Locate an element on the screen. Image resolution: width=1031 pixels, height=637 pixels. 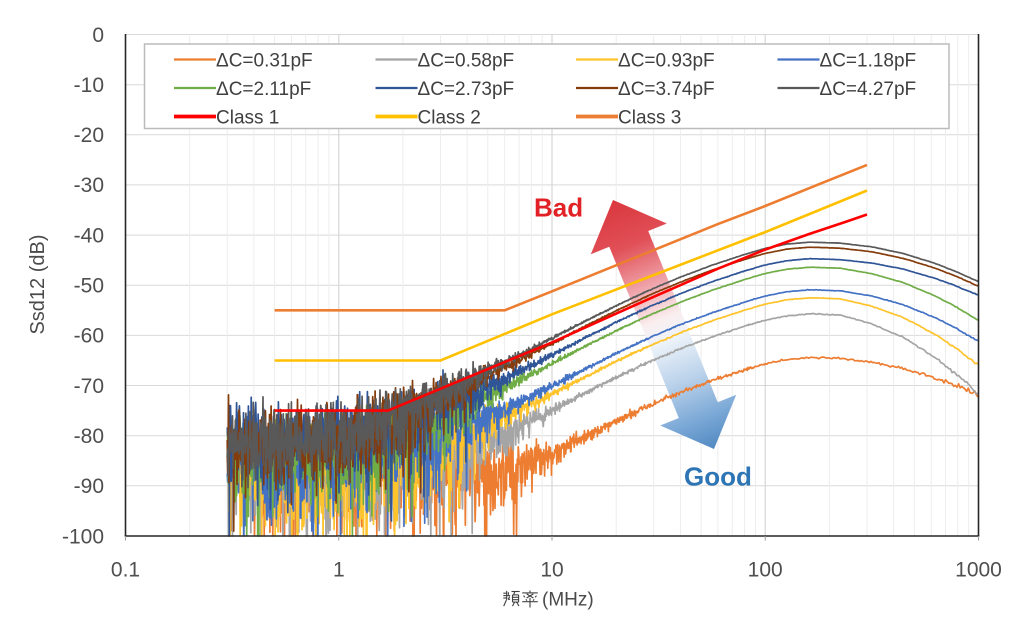
svg-text: ΔC=1.18pF is located at coordinates (868, 60).